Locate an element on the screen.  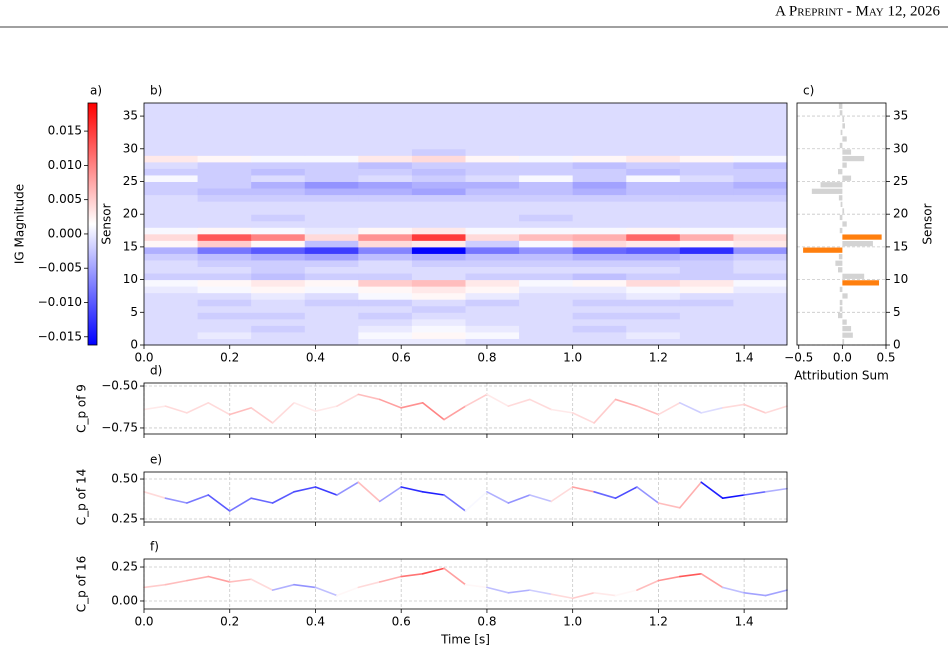
y-tick-label: 0.005 is located at coordinates (65, 199).